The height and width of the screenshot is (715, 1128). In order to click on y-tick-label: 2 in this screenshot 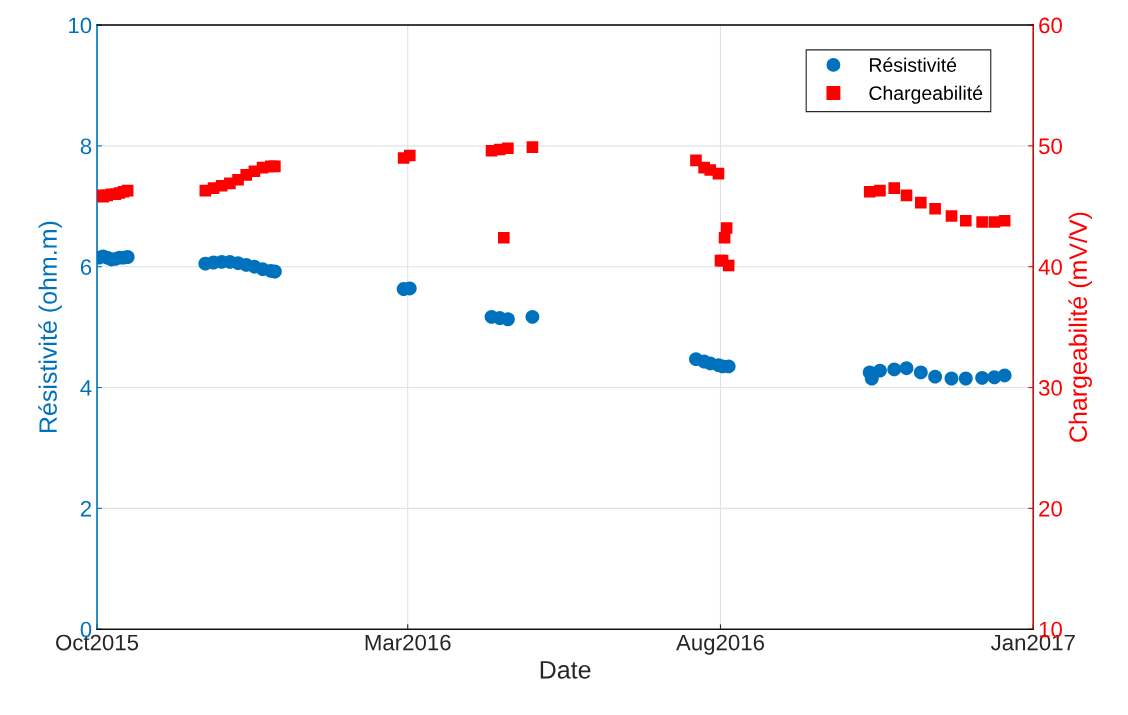, I will do `click(86, 508)`.